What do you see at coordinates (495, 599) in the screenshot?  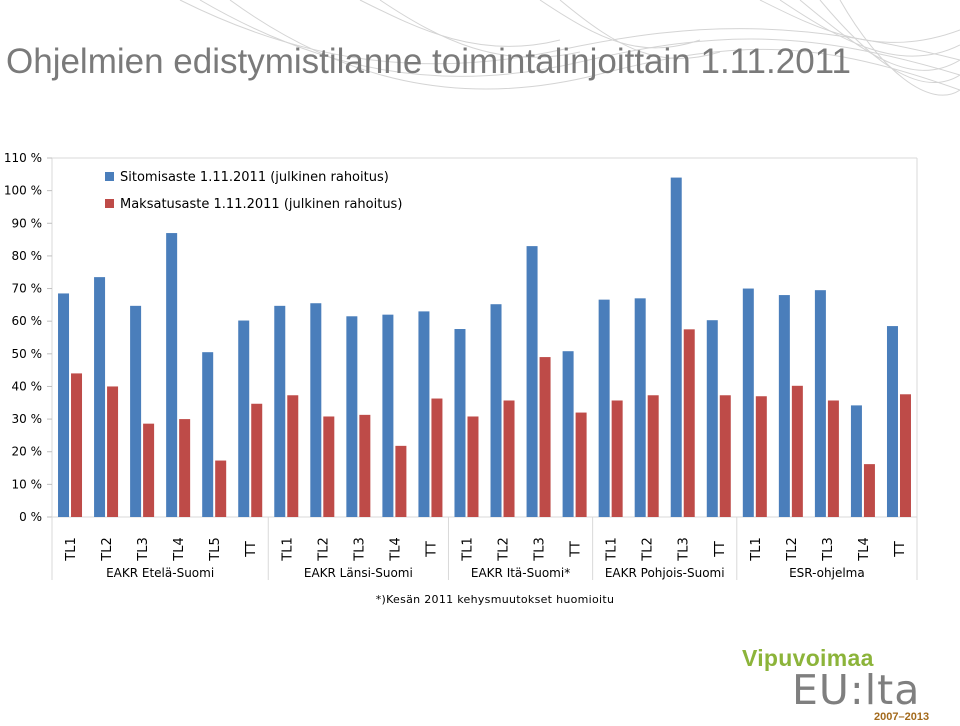 I see `footnote: *)Kesän 2011 kehysmuutokset huomioitu` at bounding box center [495, 599].